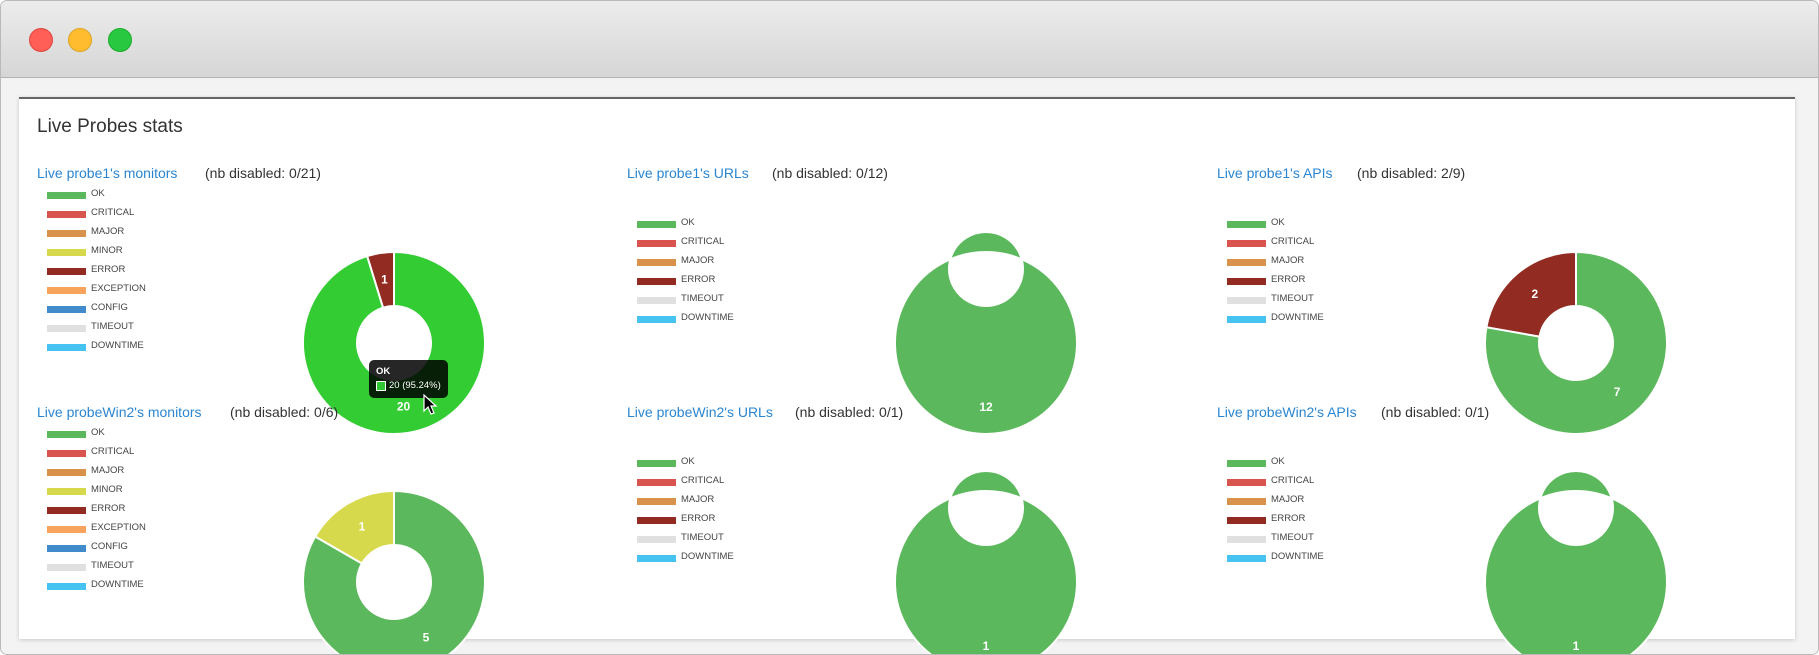 The height and width of the screenshot is (655, 1819). I want to click on chart-title-link: Live probeWin2's monitors, so click(119, 412).